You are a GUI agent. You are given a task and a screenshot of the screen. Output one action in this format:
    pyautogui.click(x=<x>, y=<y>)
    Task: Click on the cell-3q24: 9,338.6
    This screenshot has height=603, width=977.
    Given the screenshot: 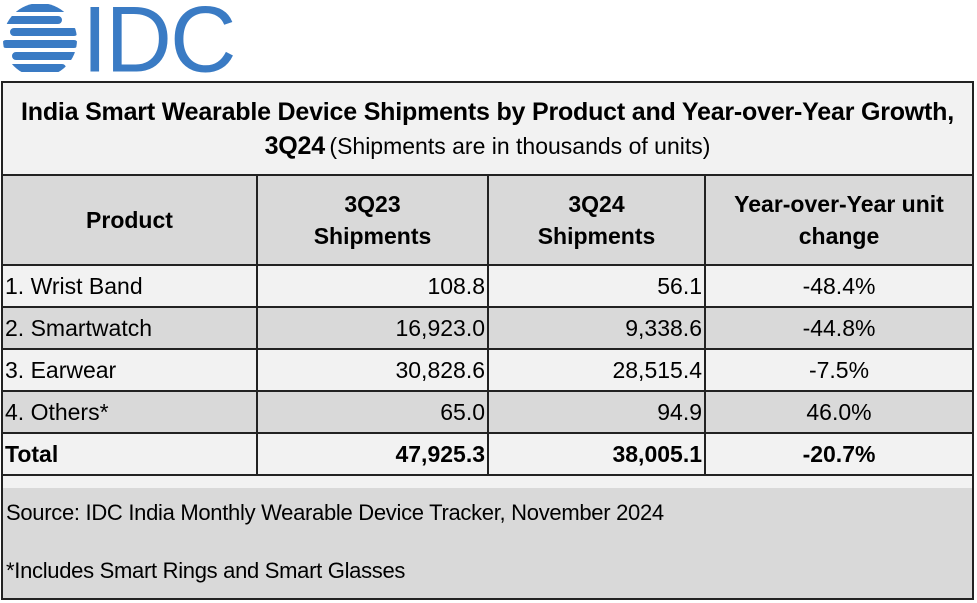 What is the action you would take?
    pyautogui.click(x=596, y=328)
    